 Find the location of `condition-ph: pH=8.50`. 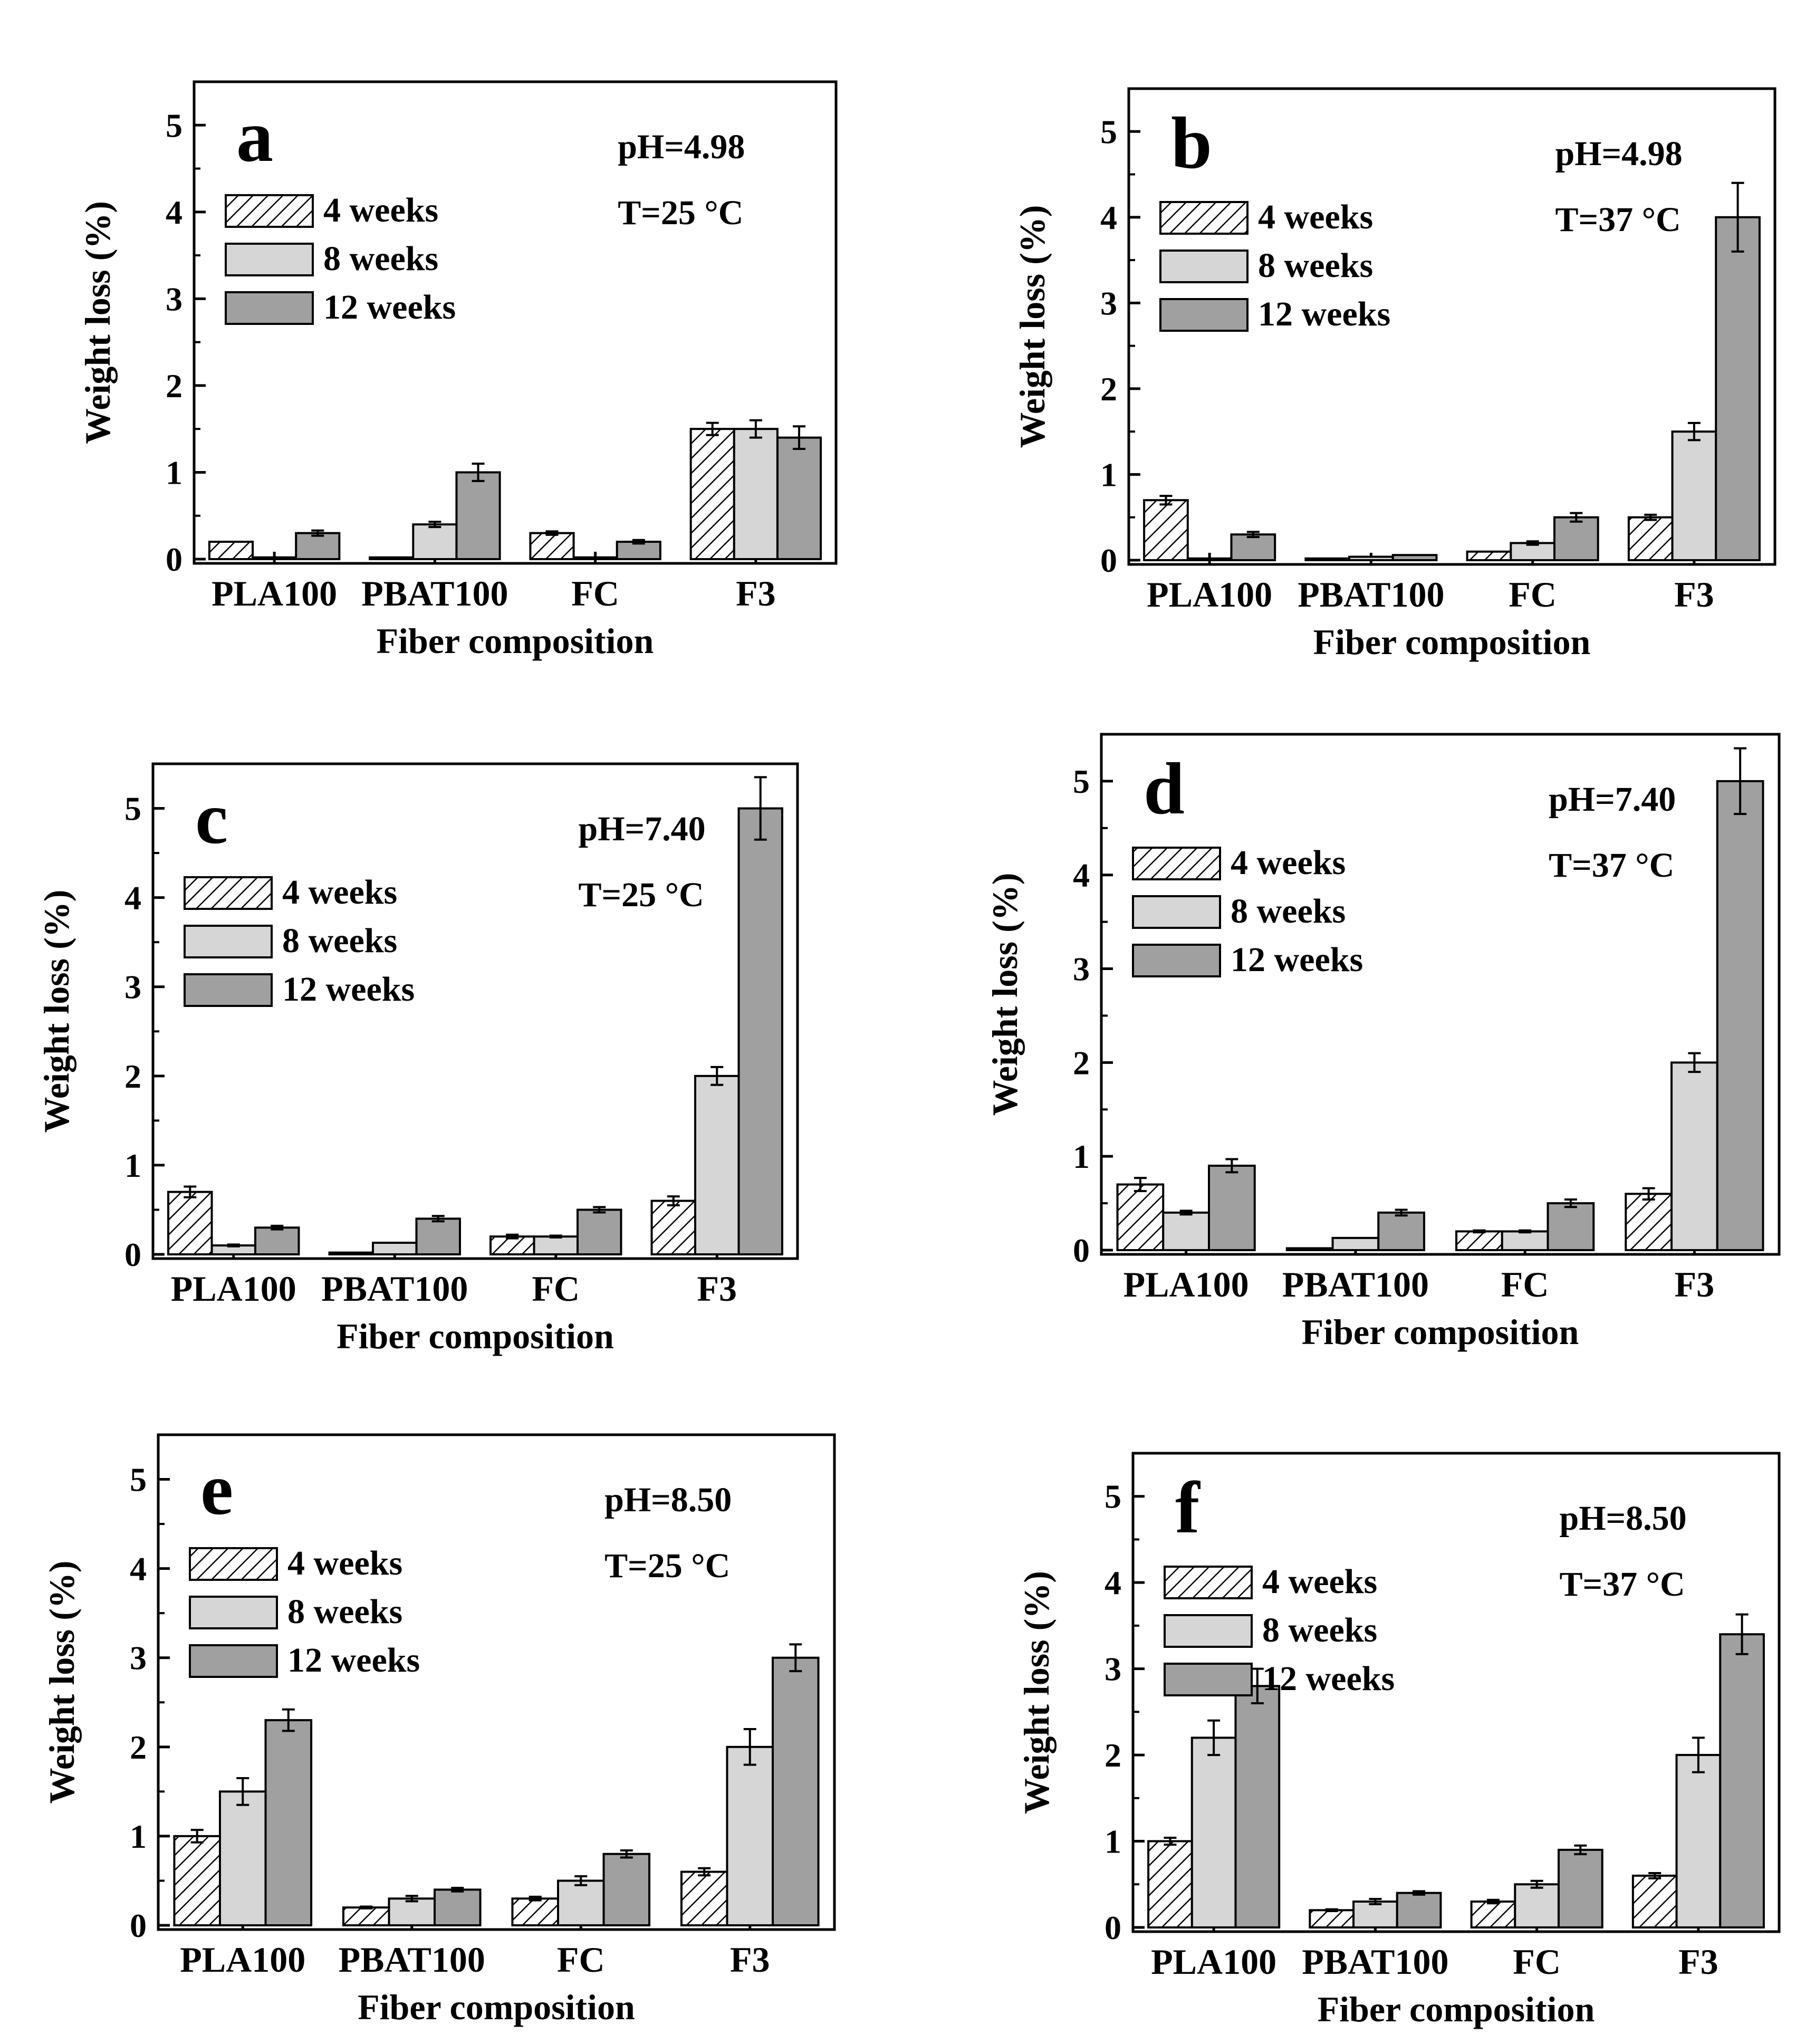

condition-ph: pH=8.50 is located at coordinates (668, 1500).